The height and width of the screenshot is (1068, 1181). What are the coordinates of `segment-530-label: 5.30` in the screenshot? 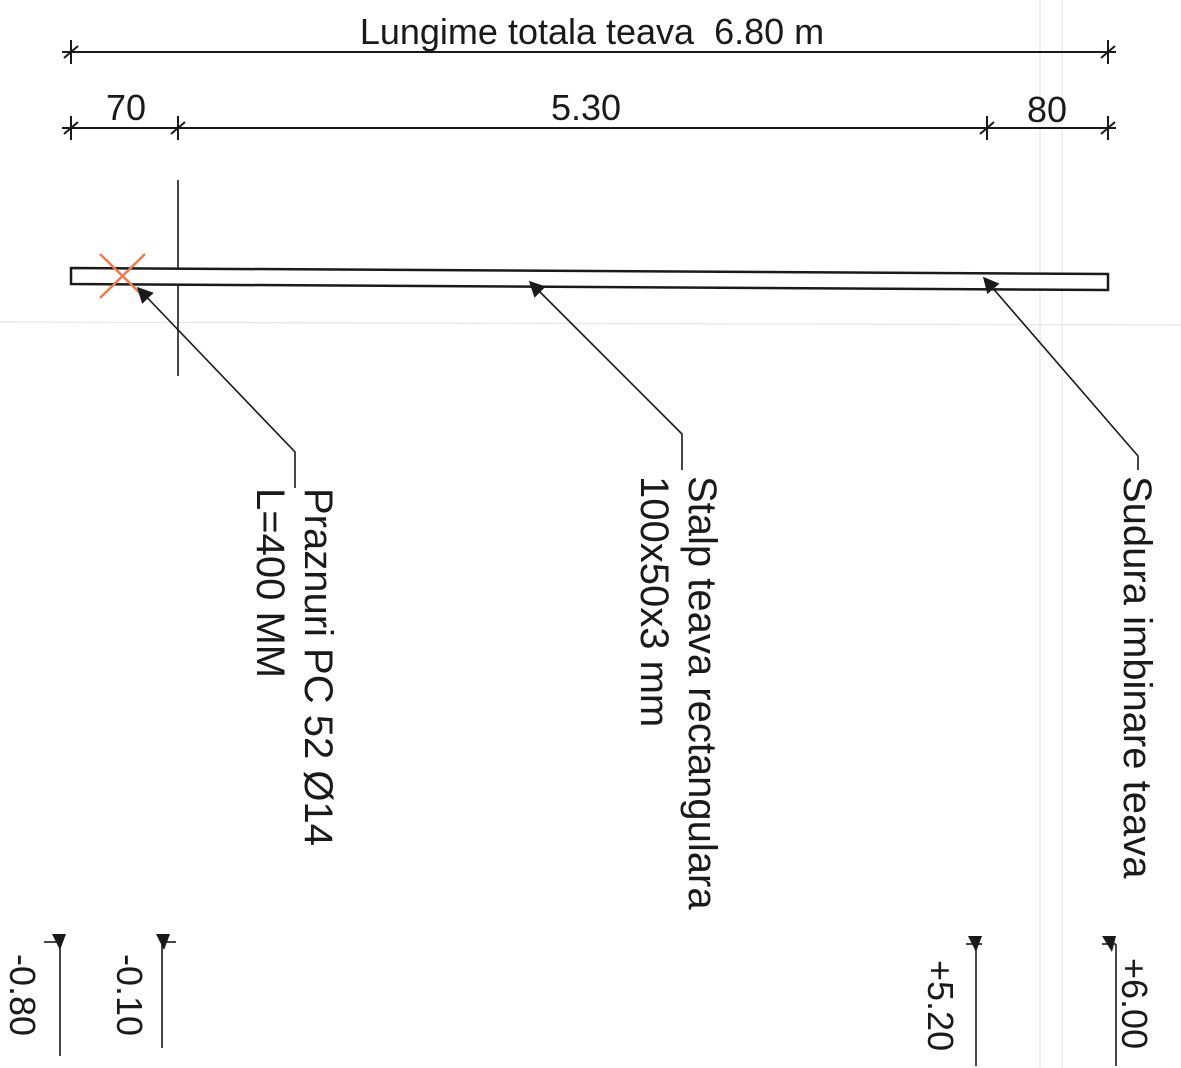 It's located at (586, 107).